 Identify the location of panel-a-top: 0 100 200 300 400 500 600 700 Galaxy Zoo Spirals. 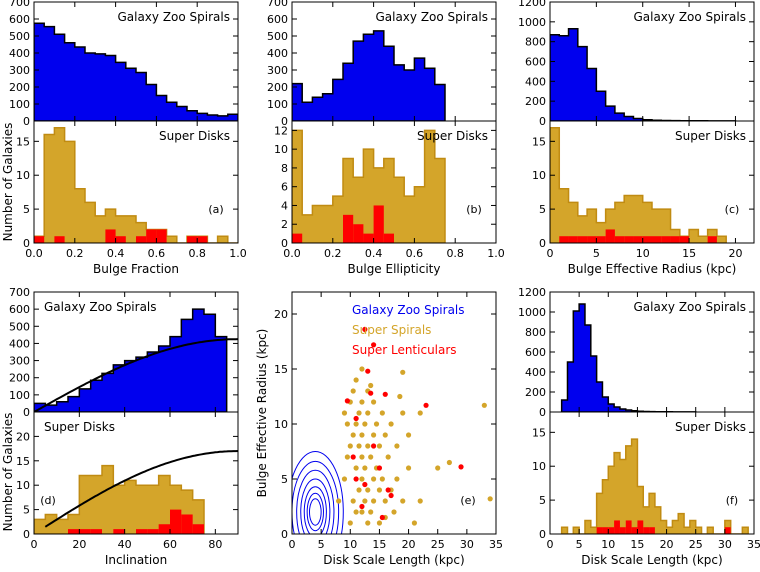
(124, 64).